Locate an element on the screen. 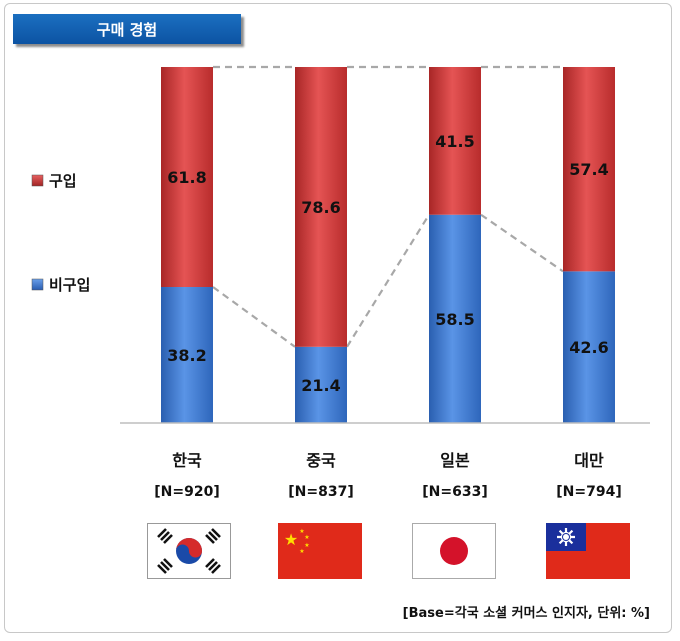  data-label-nonpurchase-3: 42.6 is located at coordinates (588, 347).